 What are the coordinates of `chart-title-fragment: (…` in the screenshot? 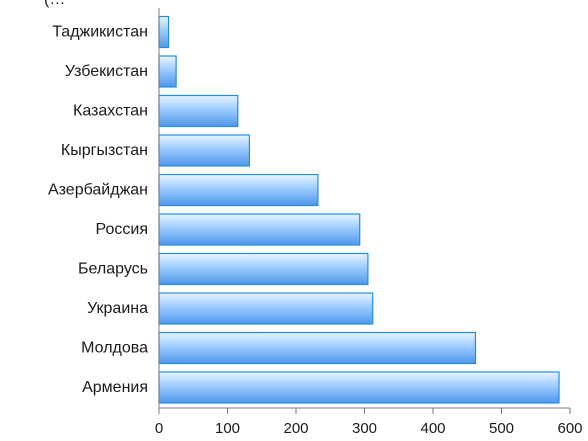 It's located at (54, 4).